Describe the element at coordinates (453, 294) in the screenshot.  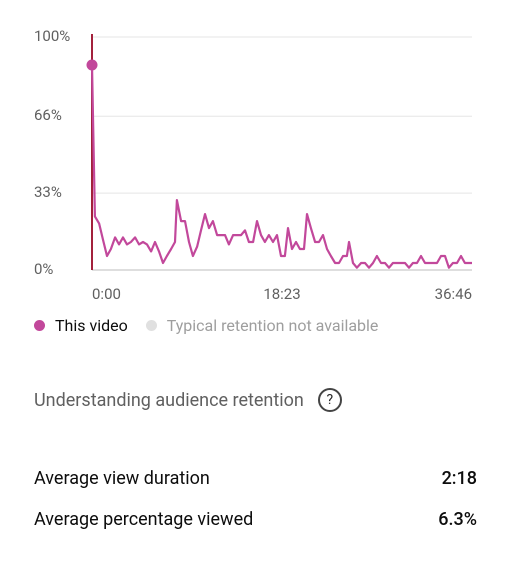
I see `x-tick-label: 36:46` at that location.